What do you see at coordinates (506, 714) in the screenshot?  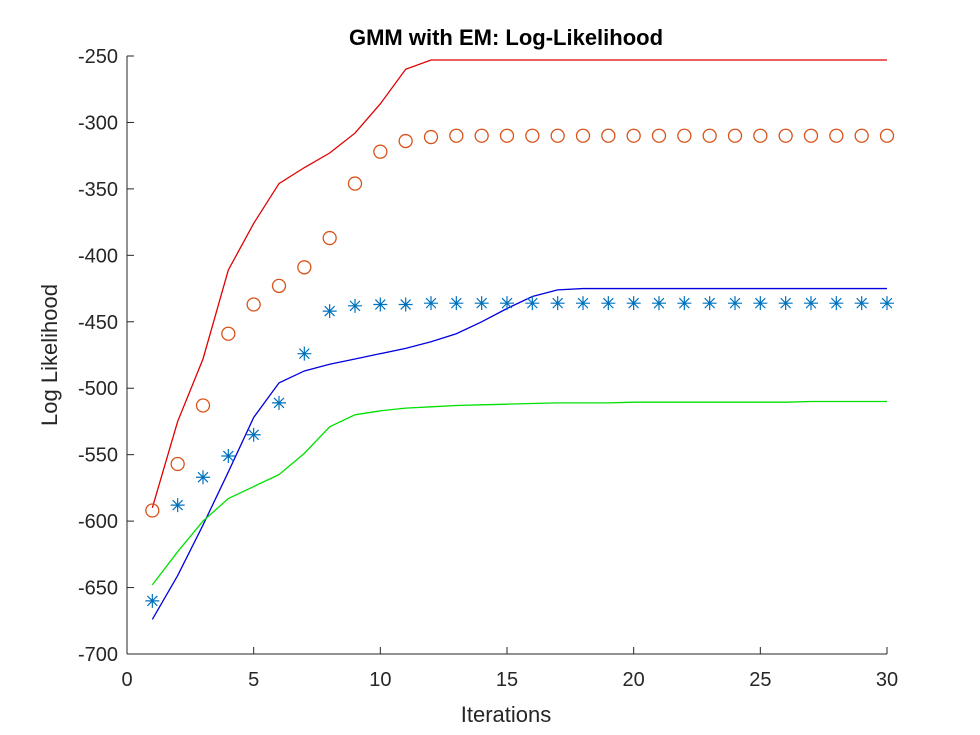 I see `x-axis-label: Iterations` at bounding box center [506, 714].